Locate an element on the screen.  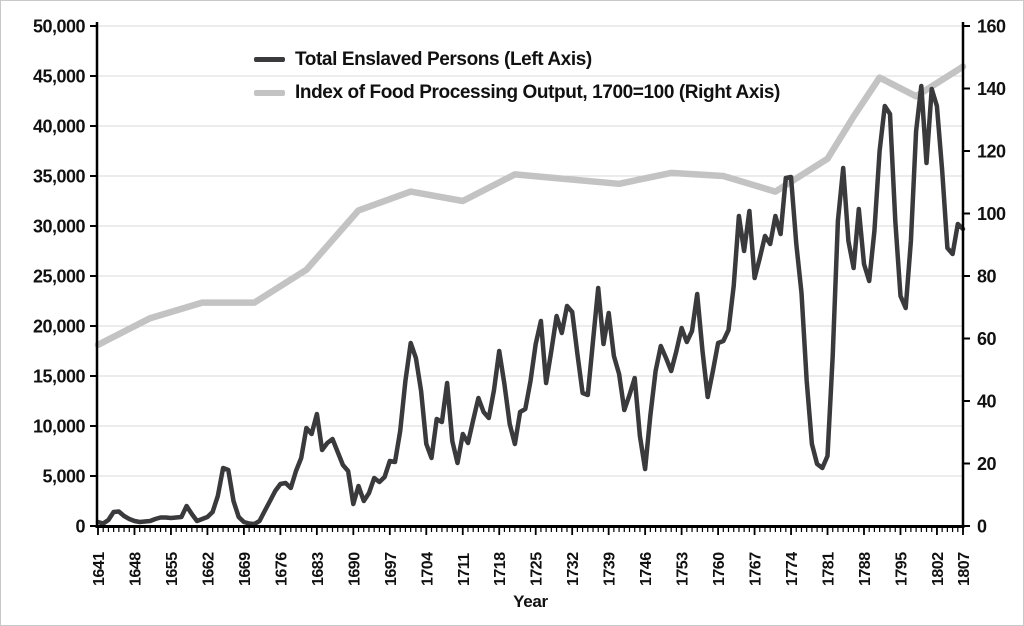
x-axis-tick-label: 1669 is located at coordinates (245, 569).